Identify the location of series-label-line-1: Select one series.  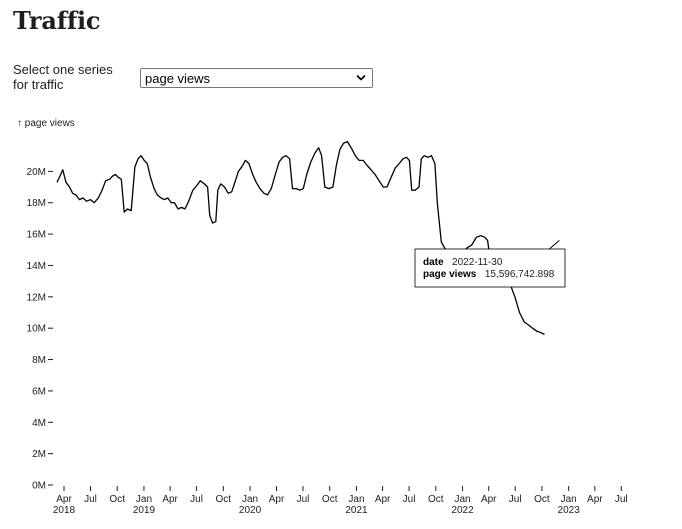
(63, 69).